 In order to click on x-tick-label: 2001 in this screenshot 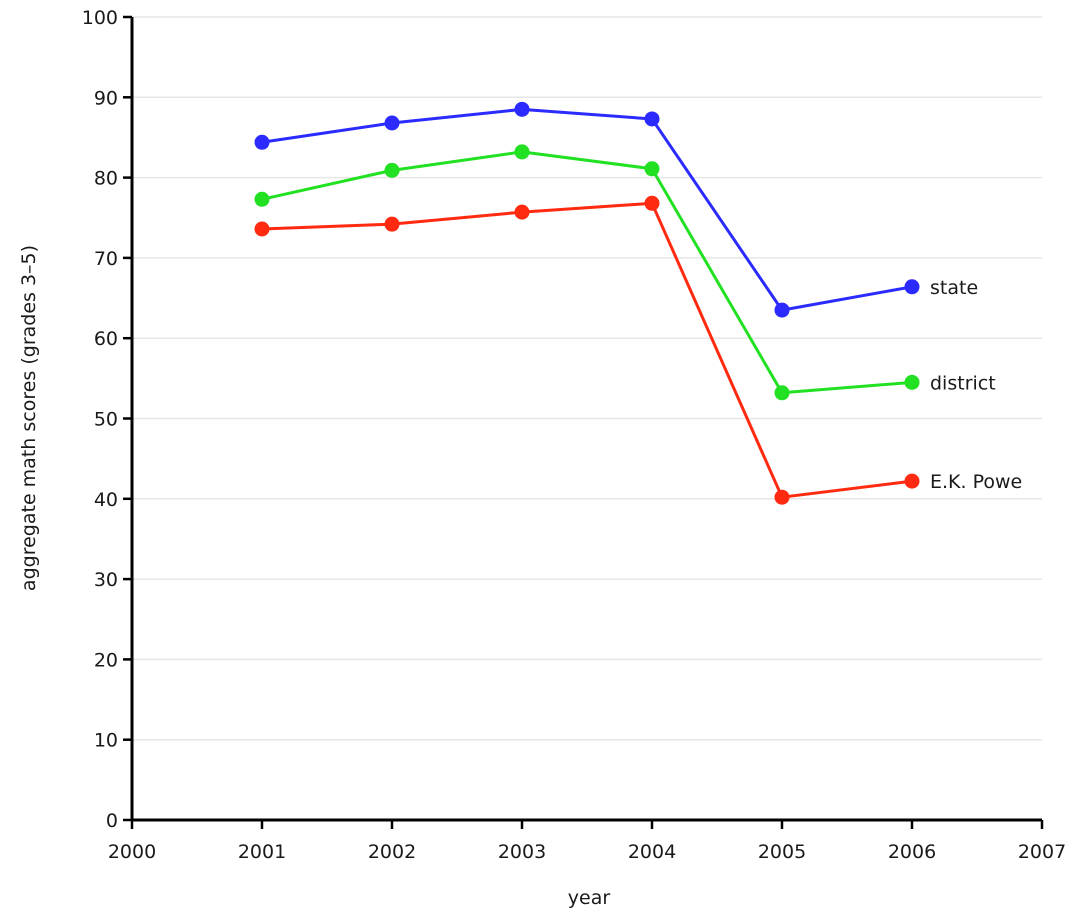, I will do `click(262, 852)`.